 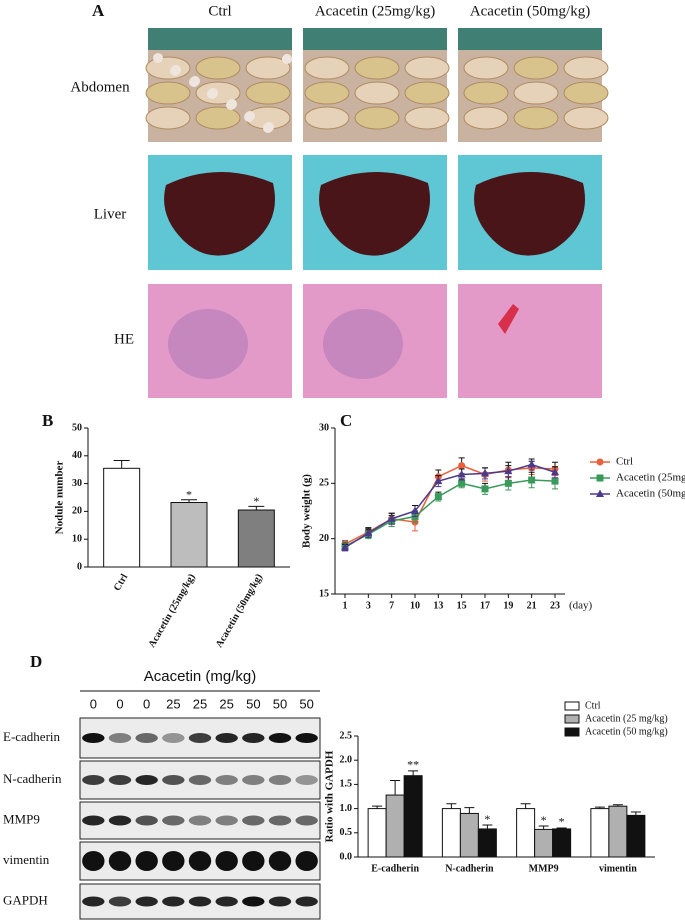 I want to click on x-tick-label: N-cadherin, so click(x=469, y=868).